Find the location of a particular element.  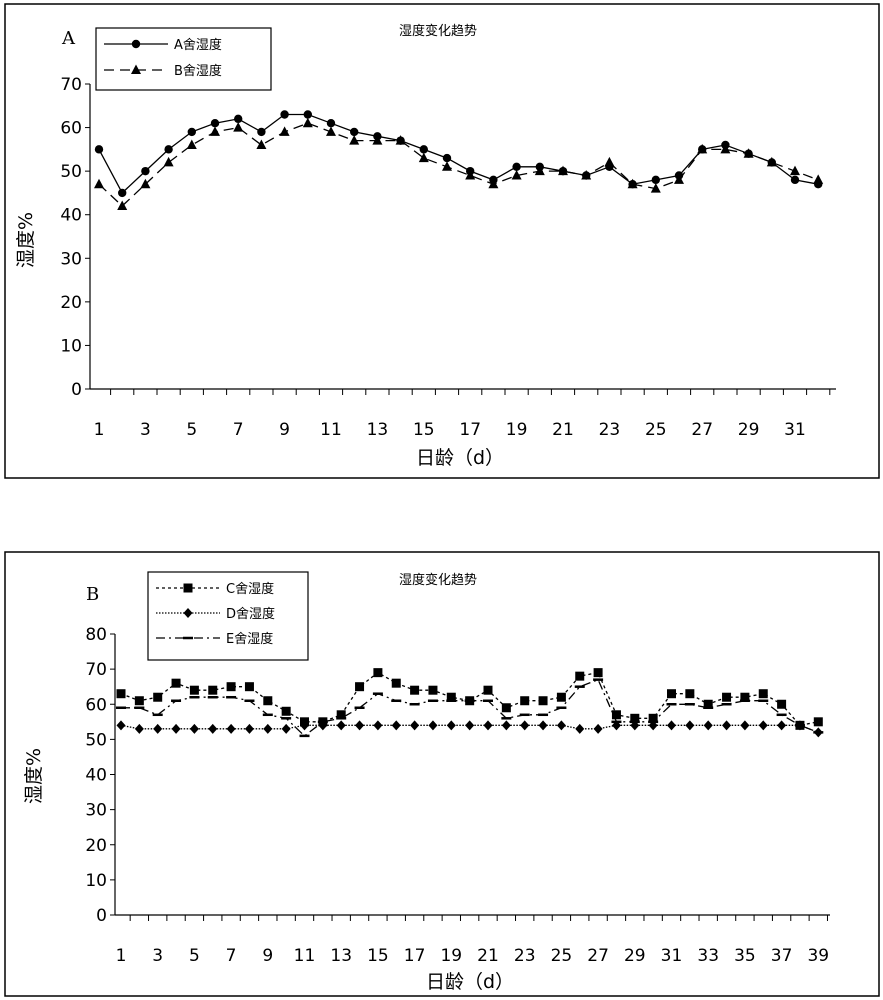

panel-b-x-tick-label: 31 is located at coordinates (672, 956).